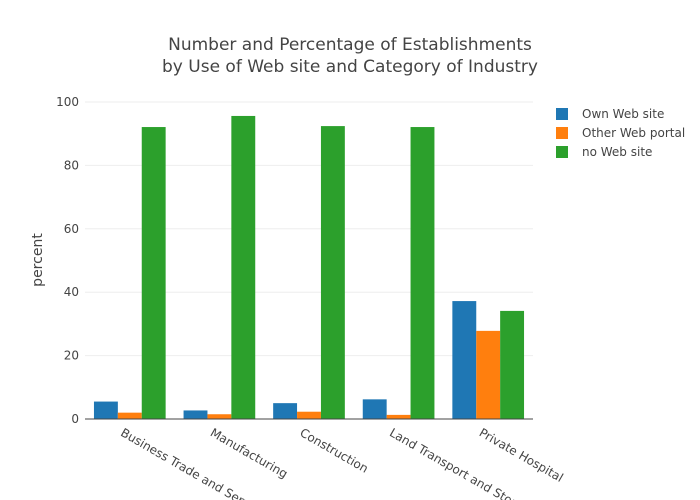  Describe the element at coordinates (617, 152) in the screenshot. I see `legend-label: no Web site` at that location.